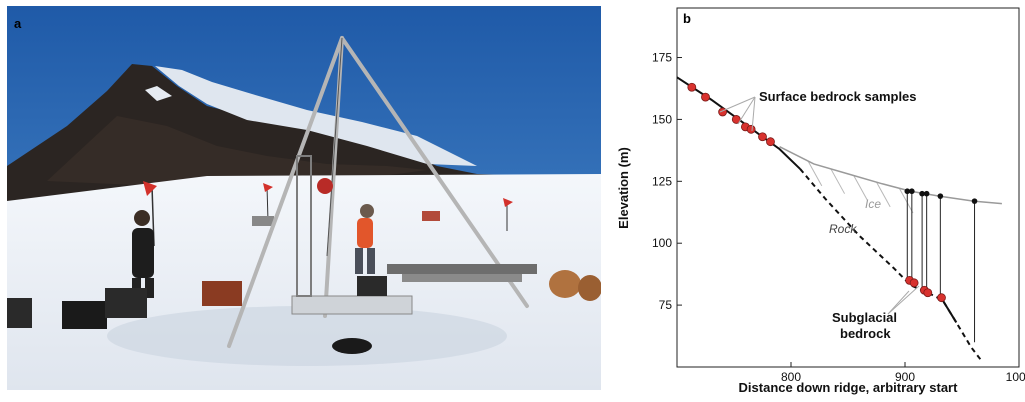 The image size is (1025, 402). Describe the element at coordinates (838, 96) in the screenshot. I see `surface-samples-label: Surface bedrock samples` at that location.